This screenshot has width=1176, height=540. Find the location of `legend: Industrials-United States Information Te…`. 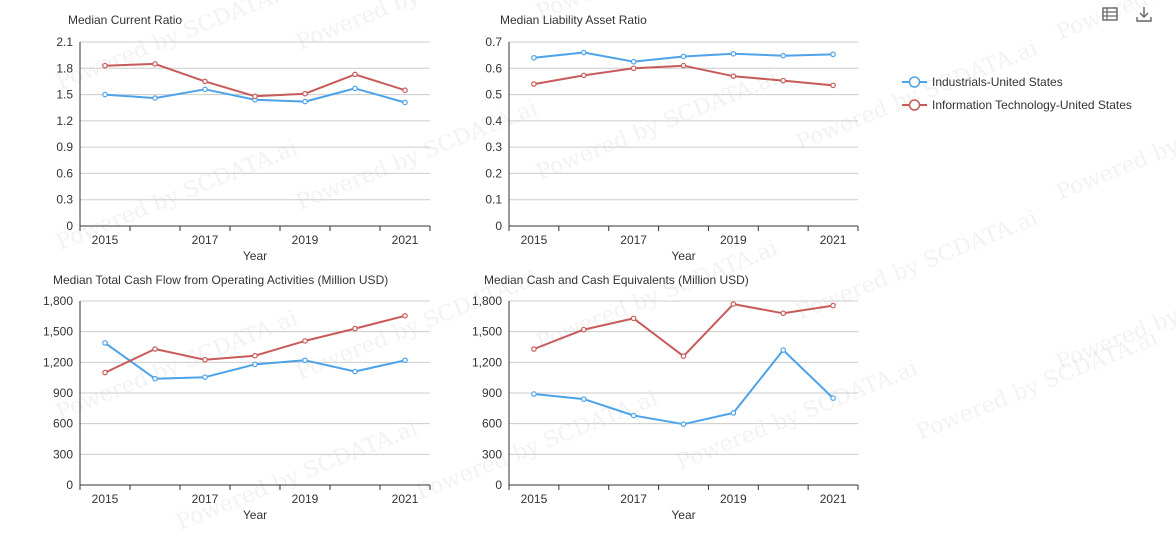

legend: Industrials-United States Information Te… is located at coordinates (1017, 93).